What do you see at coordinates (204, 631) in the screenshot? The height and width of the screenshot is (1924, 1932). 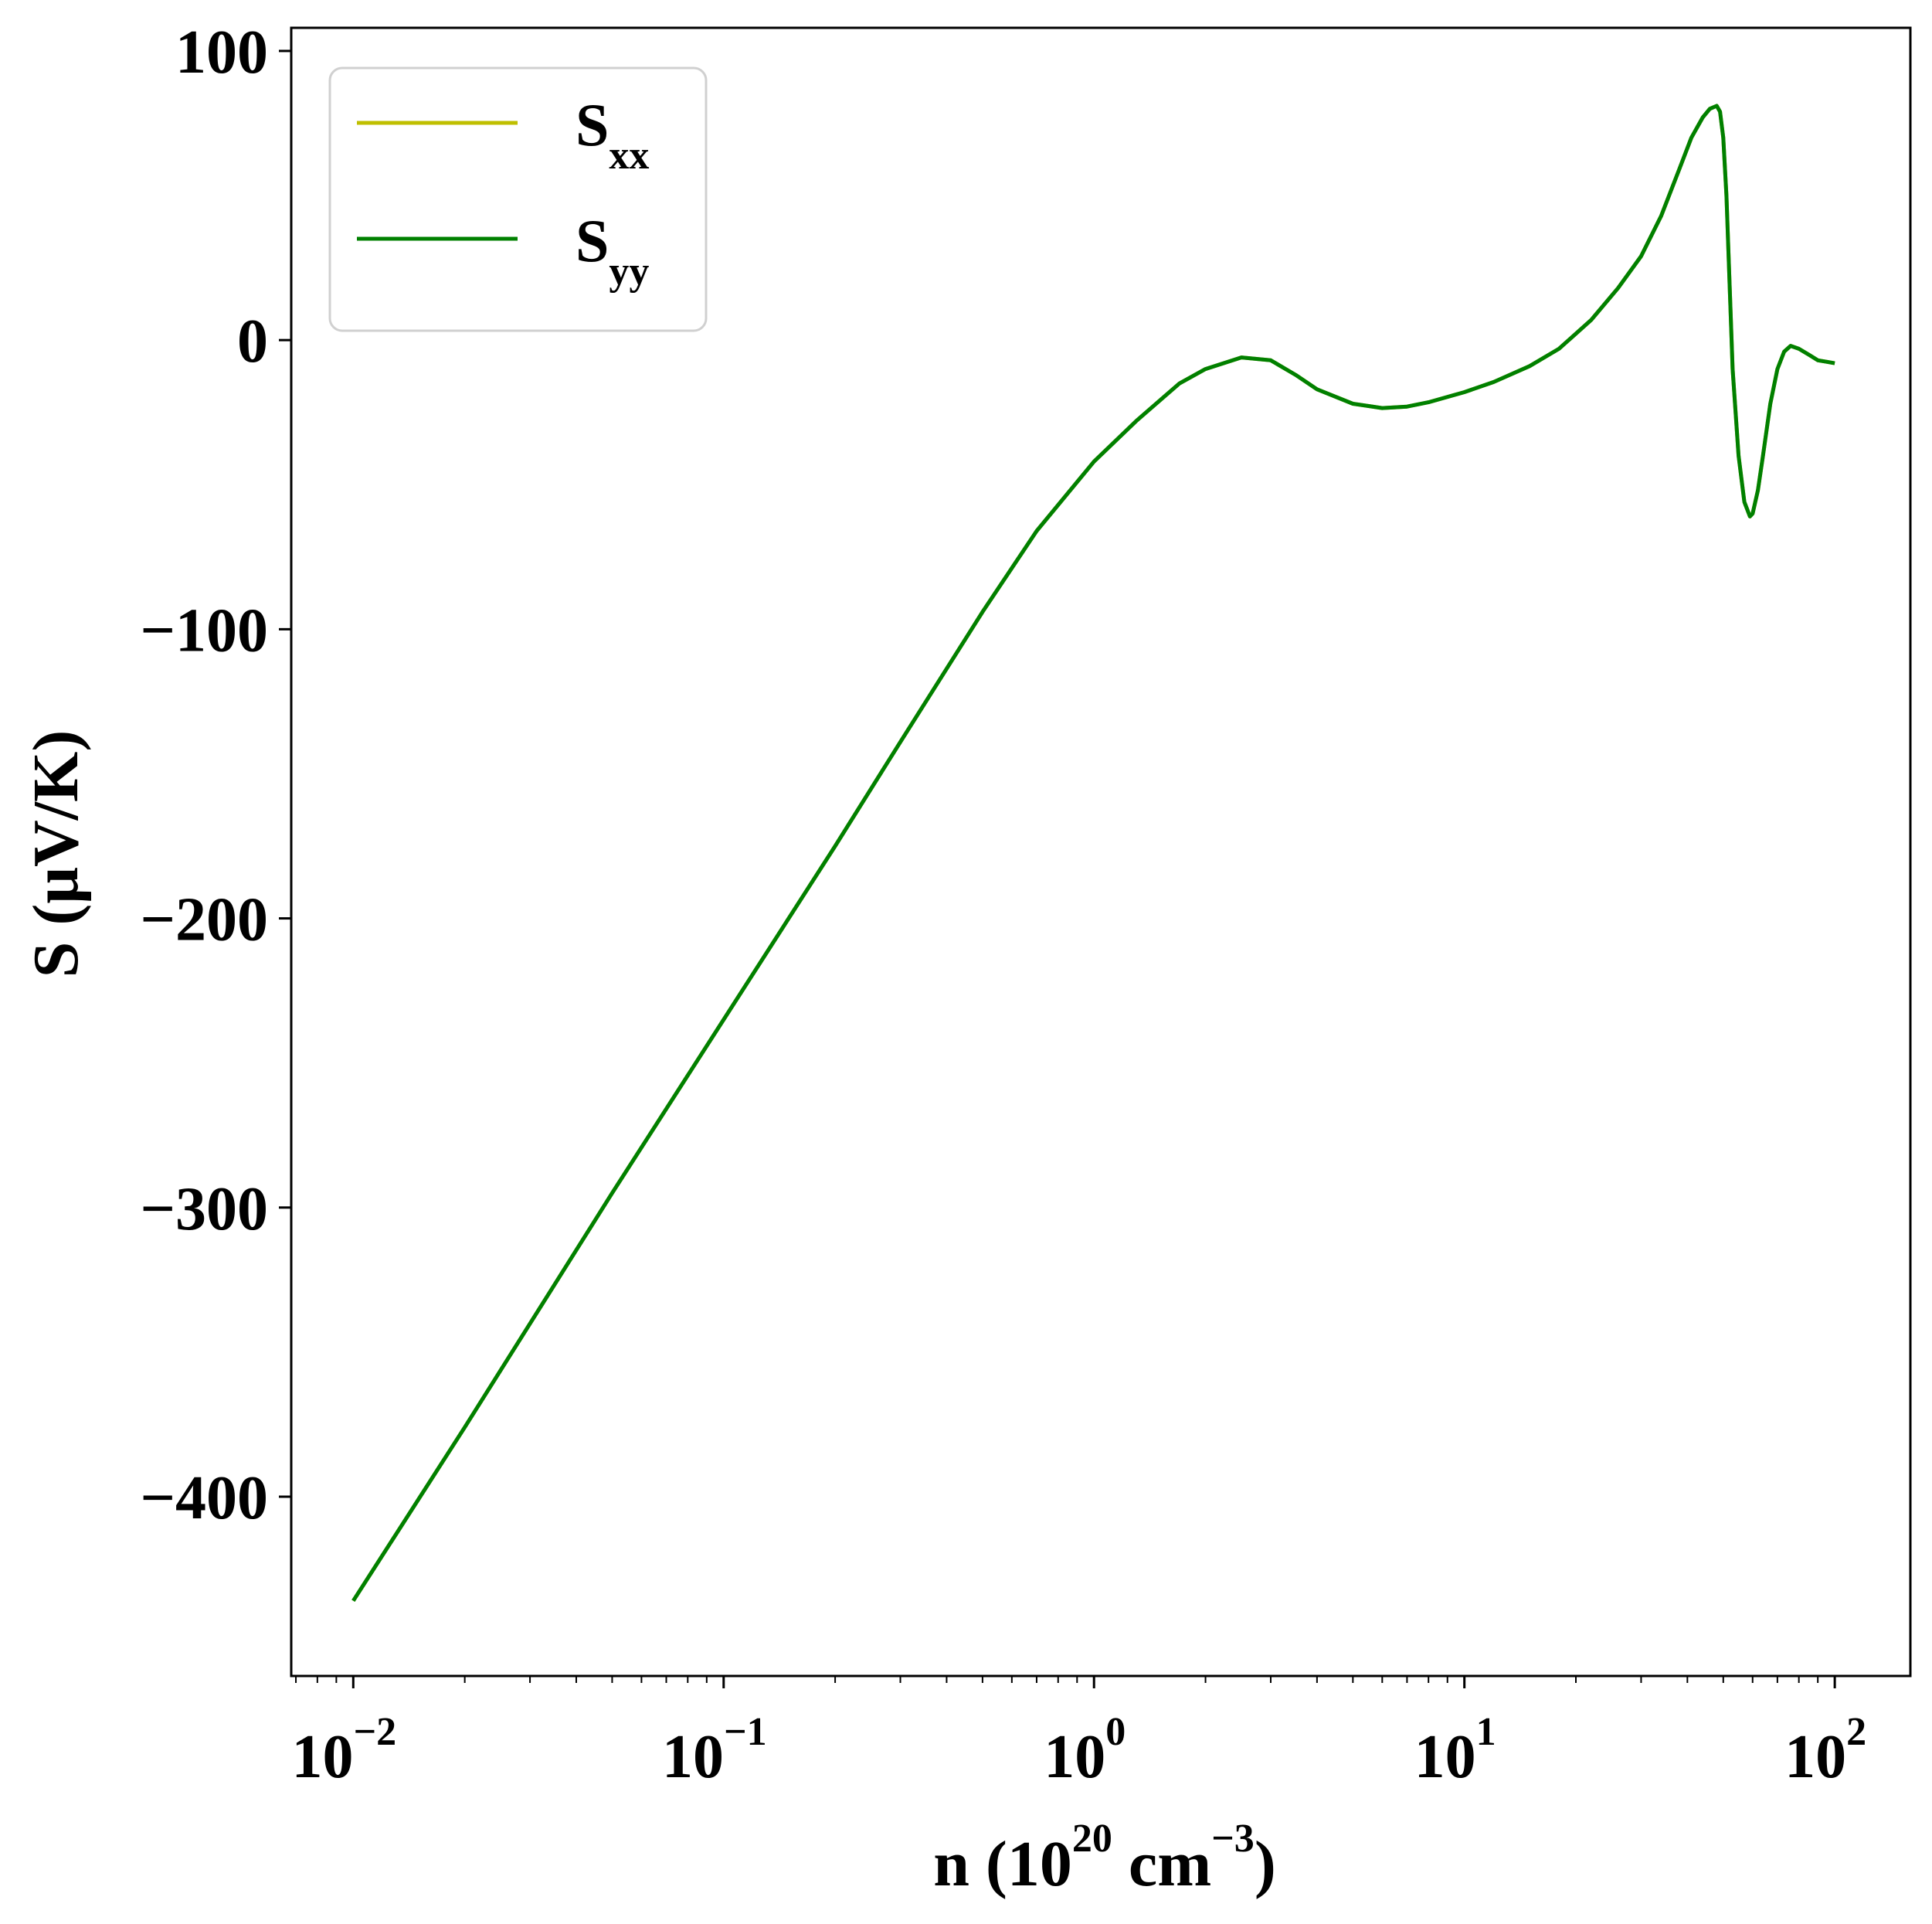 I see `y-tick-label: −100` at bounding box center [204, 631].